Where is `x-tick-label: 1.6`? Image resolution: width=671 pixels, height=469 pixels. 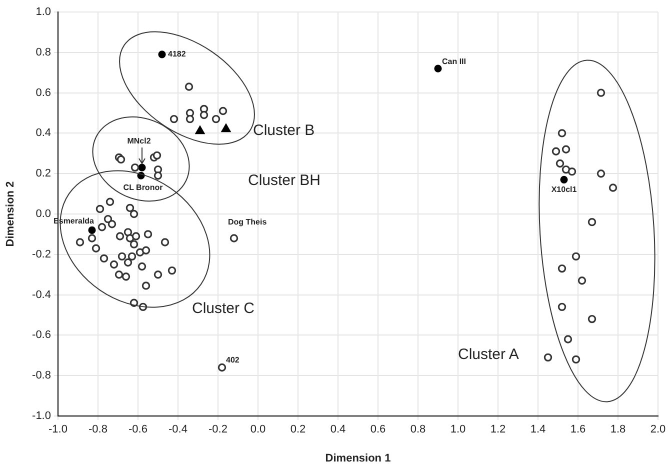 x-tick-label: 1.6 is located at coordinates (578, 430).